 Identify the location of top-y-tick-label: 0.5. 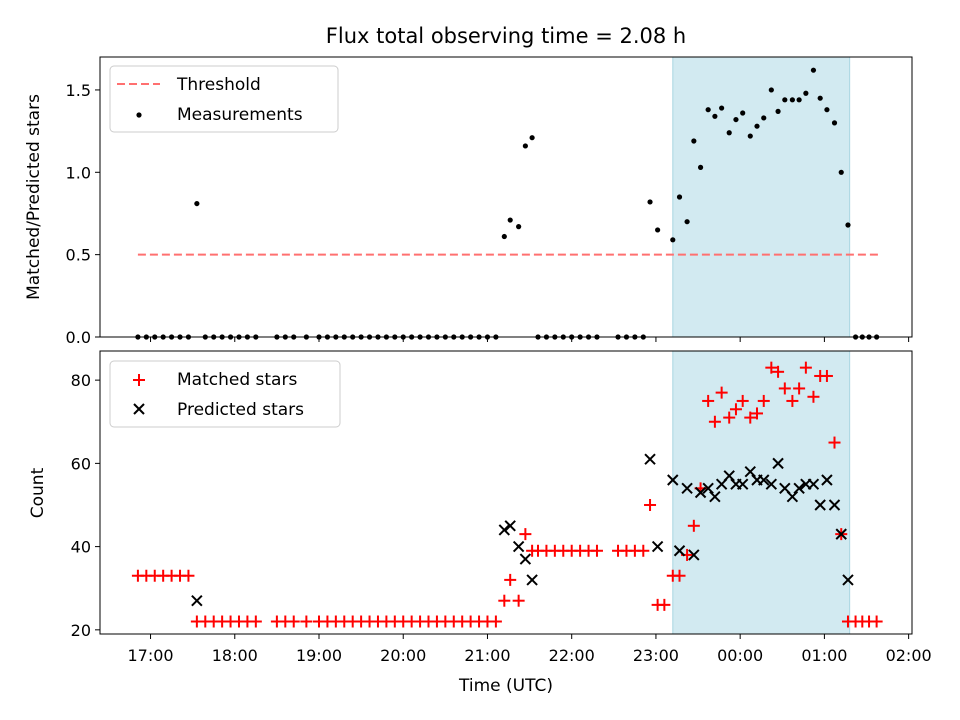
(78, 255).